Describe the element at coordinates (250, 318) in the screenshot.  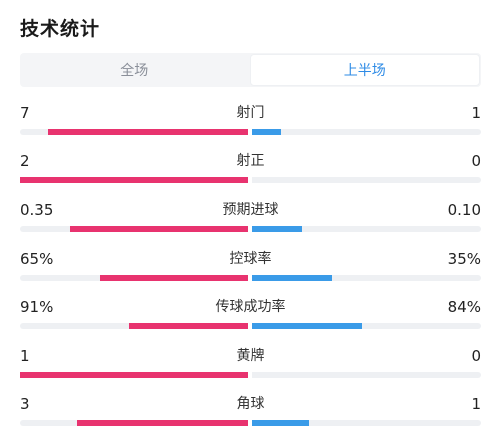
I see `stat-row: 91% 传球成功率 84%` at that location.